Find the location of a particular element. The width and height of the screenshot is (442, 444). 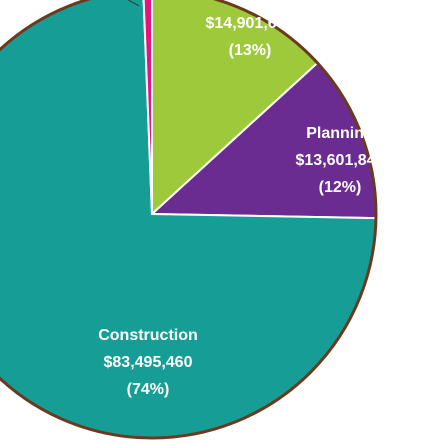

pie-slice is located at coordinates (147, 107).